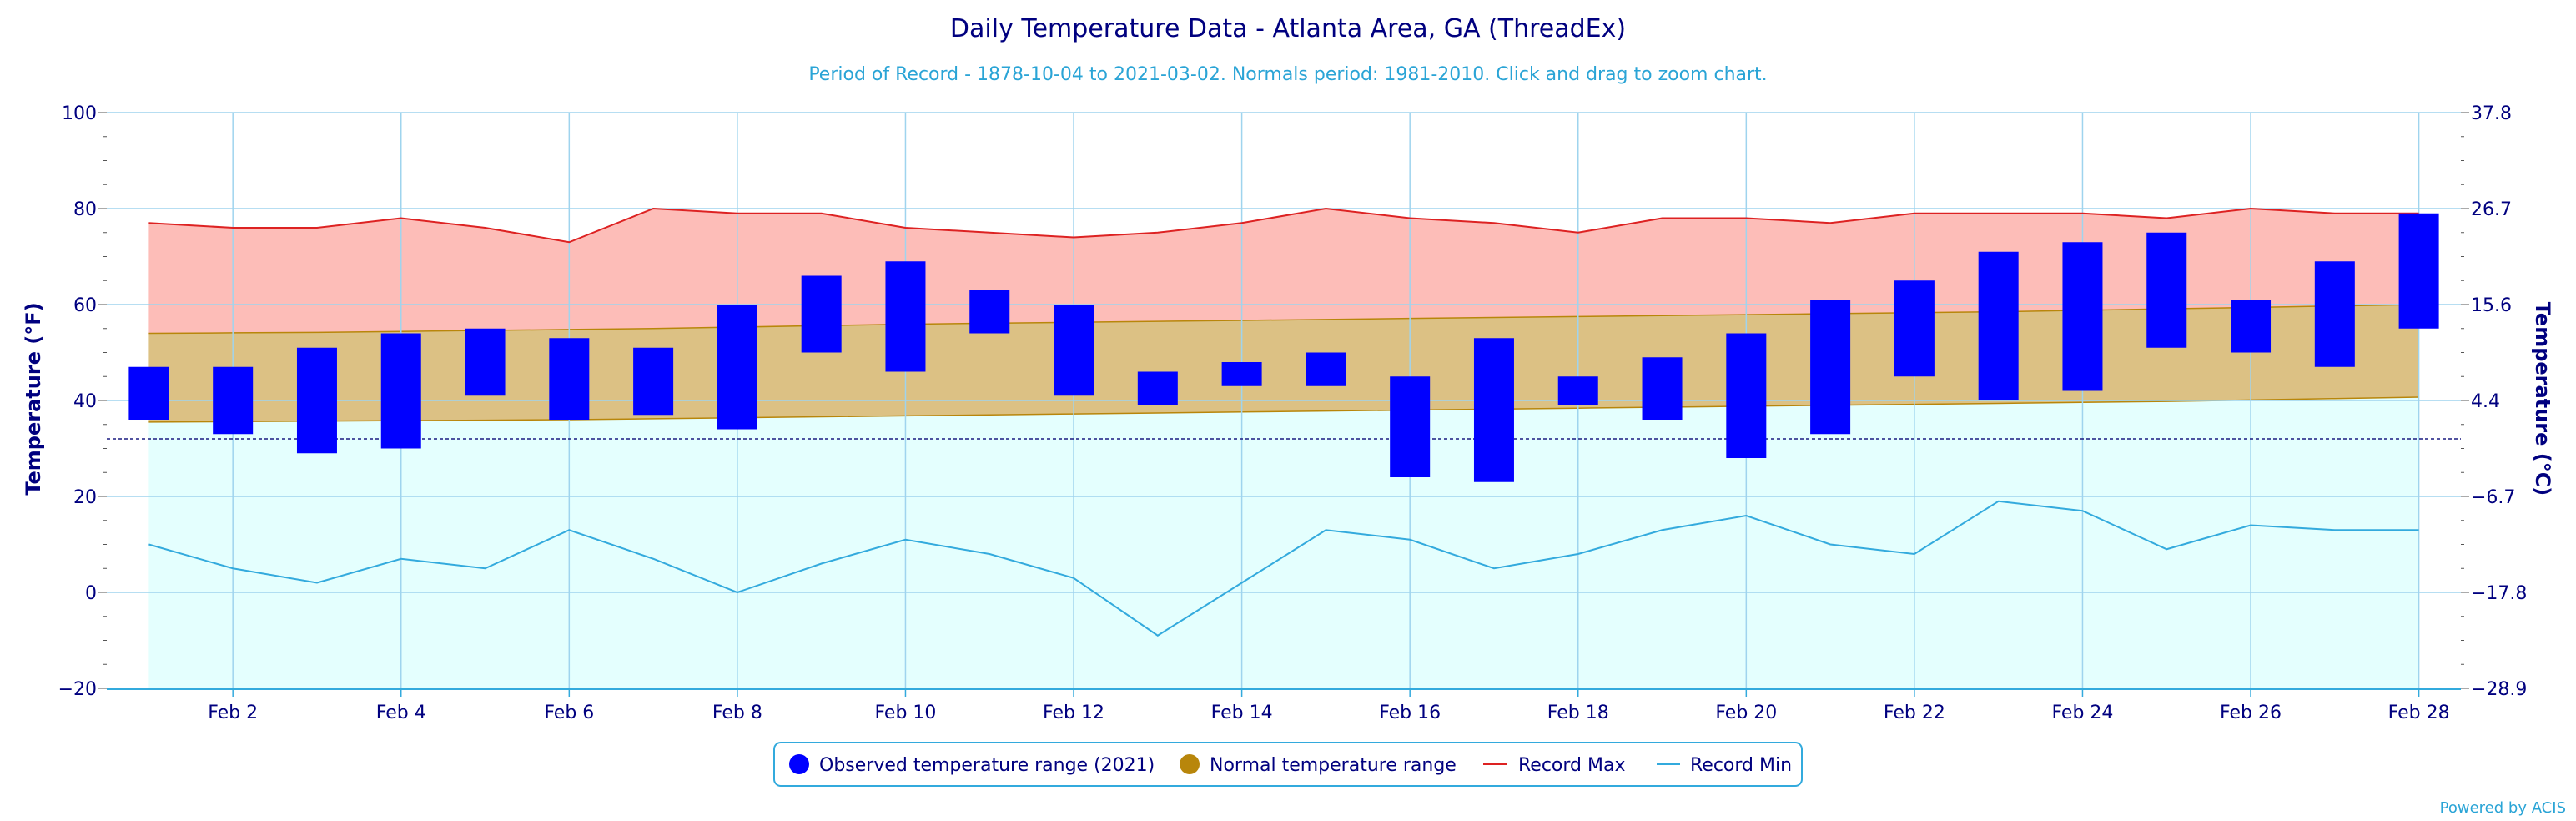 Image resolution: width=2576 pixels, height=821 pixels. I want to click on legend-item-record-min: Record Min, so click(1724, 765).